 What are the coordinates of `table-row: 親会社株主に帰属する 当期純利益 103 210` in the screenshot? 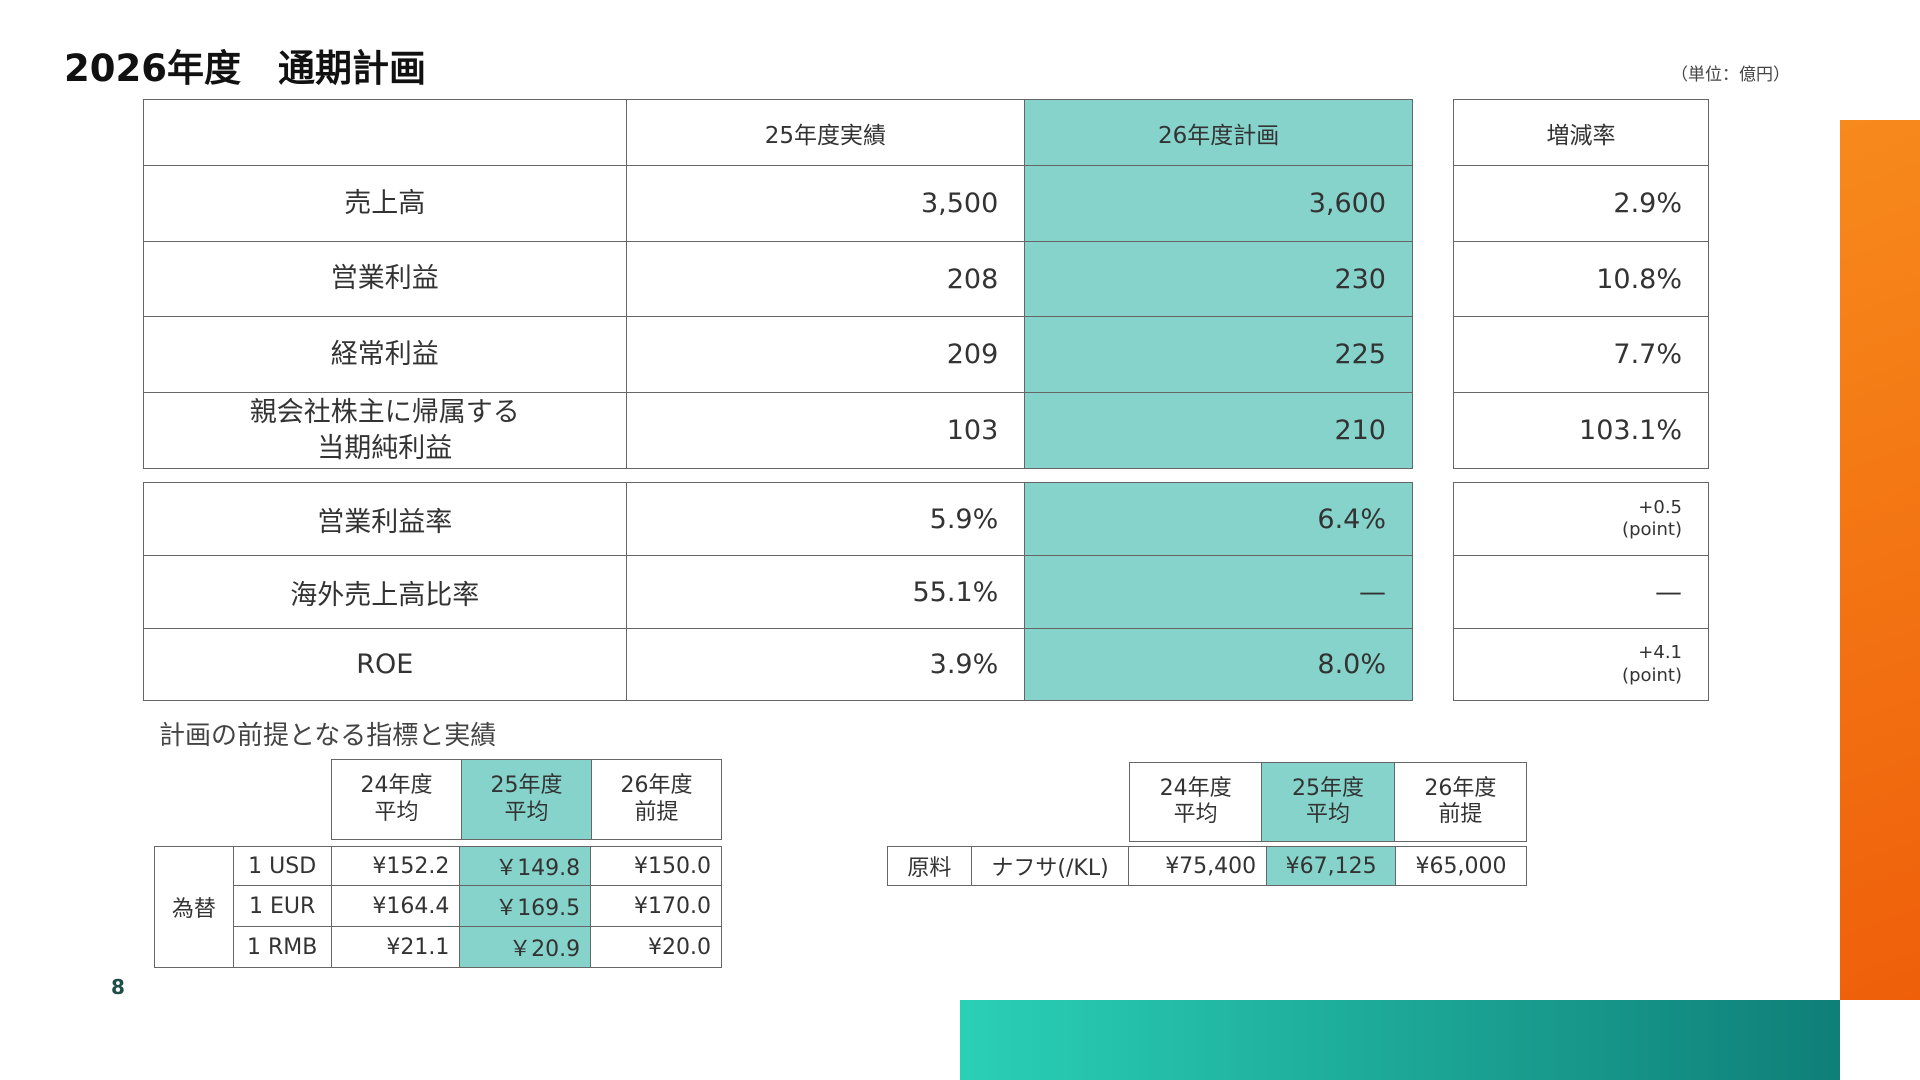 It's located at (778, 430).